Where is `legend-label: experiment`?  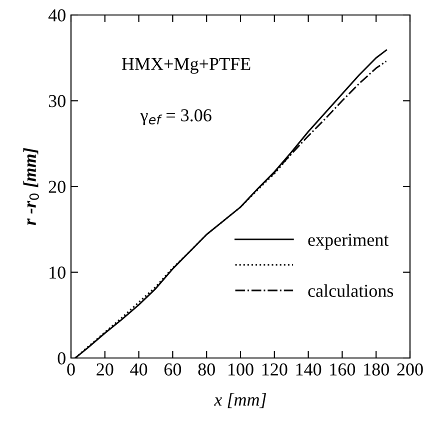 legend-label: experiment is located at coordinates (348, 242).